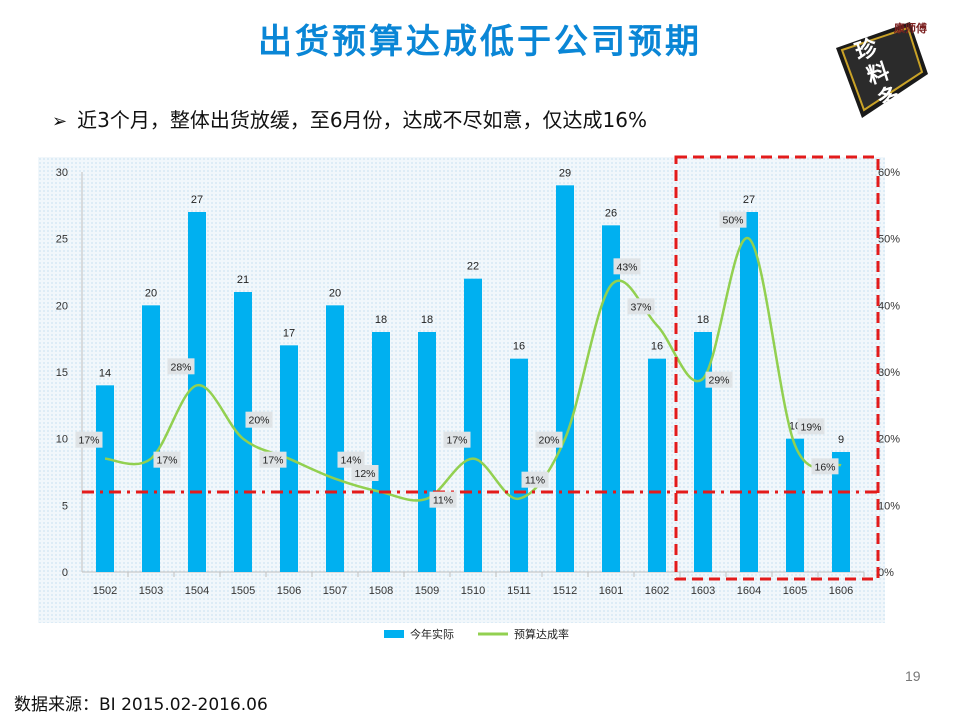  Describe the element at coordinates (611, 213) in the screenshot. I see `bar-data-label: 26` at that location.